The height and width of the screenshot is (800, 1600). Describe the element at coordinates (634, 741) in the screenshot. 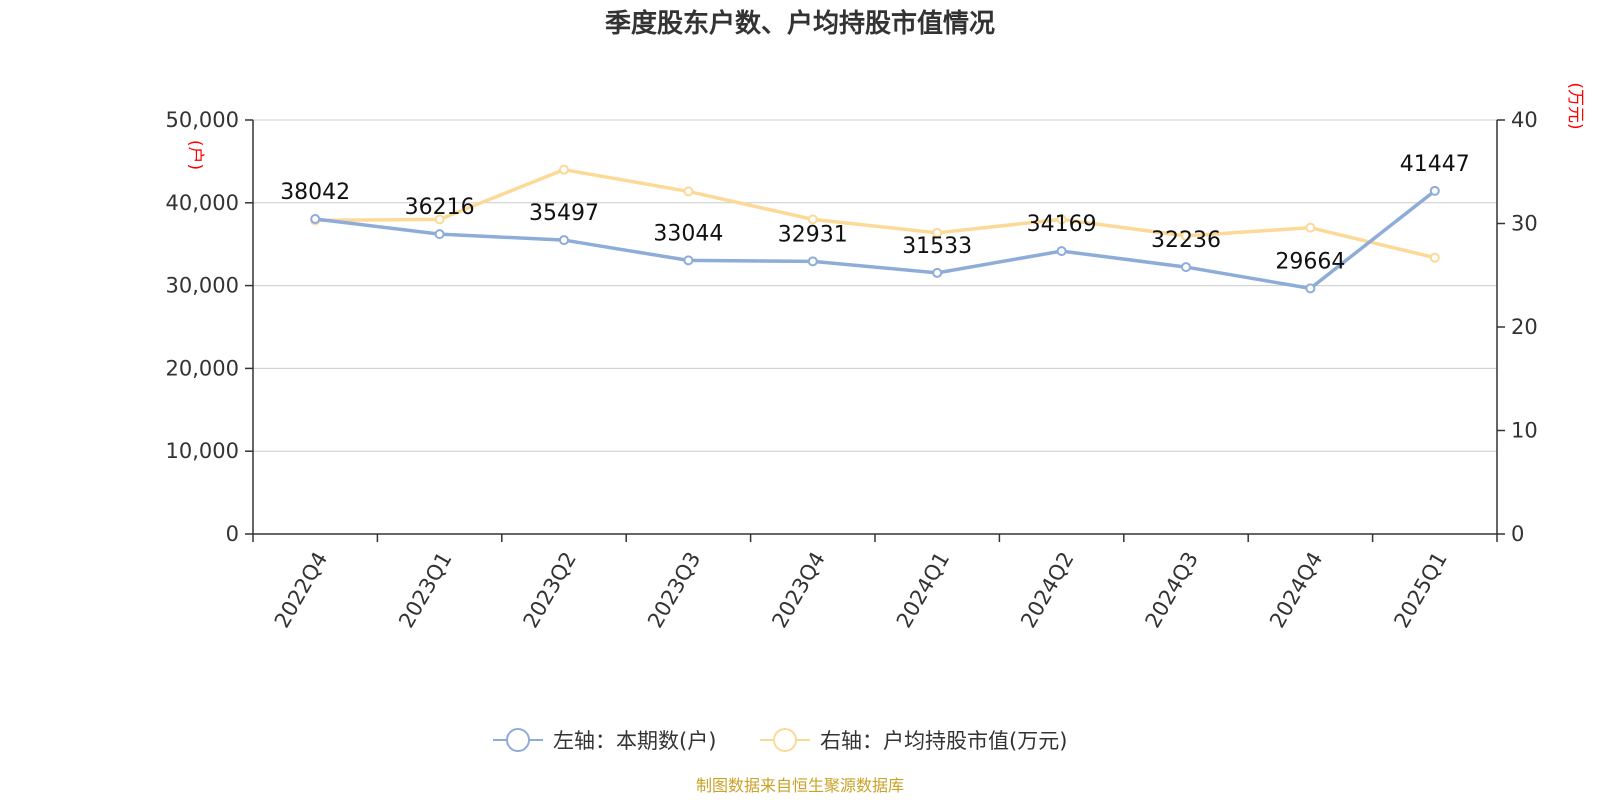

I see `legend-label: 左轴：本期数(户)` at that location.